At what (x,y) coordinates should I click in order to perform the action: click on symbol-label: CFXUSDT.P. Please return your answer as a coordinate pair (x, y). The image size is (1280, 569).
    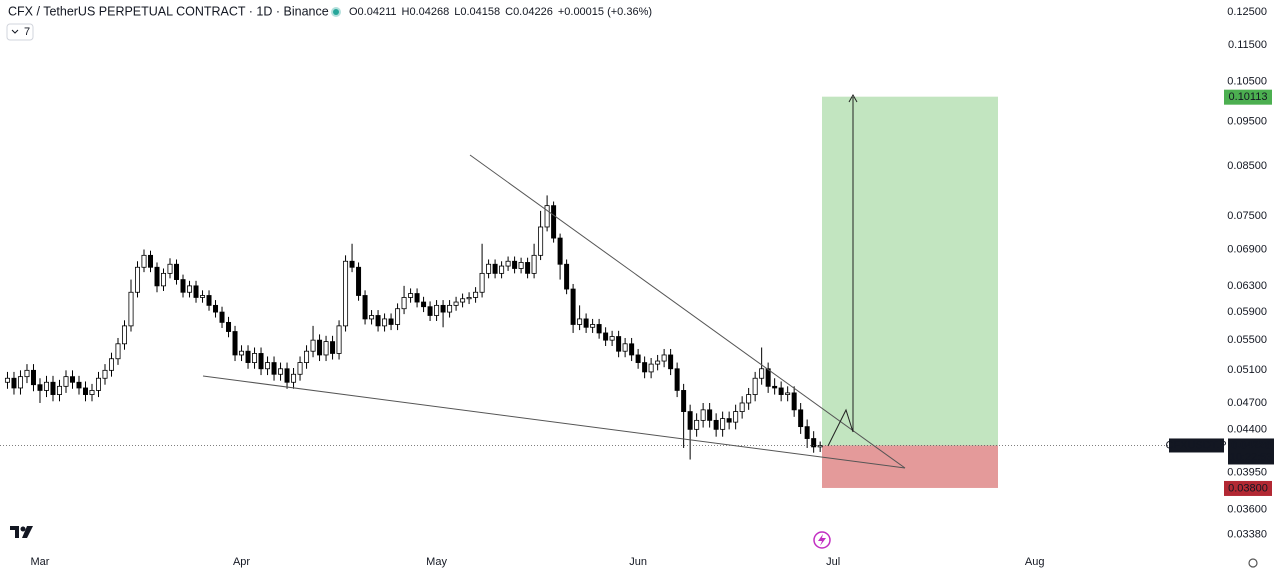
    Looking at the image, I should click on (1195, 445).